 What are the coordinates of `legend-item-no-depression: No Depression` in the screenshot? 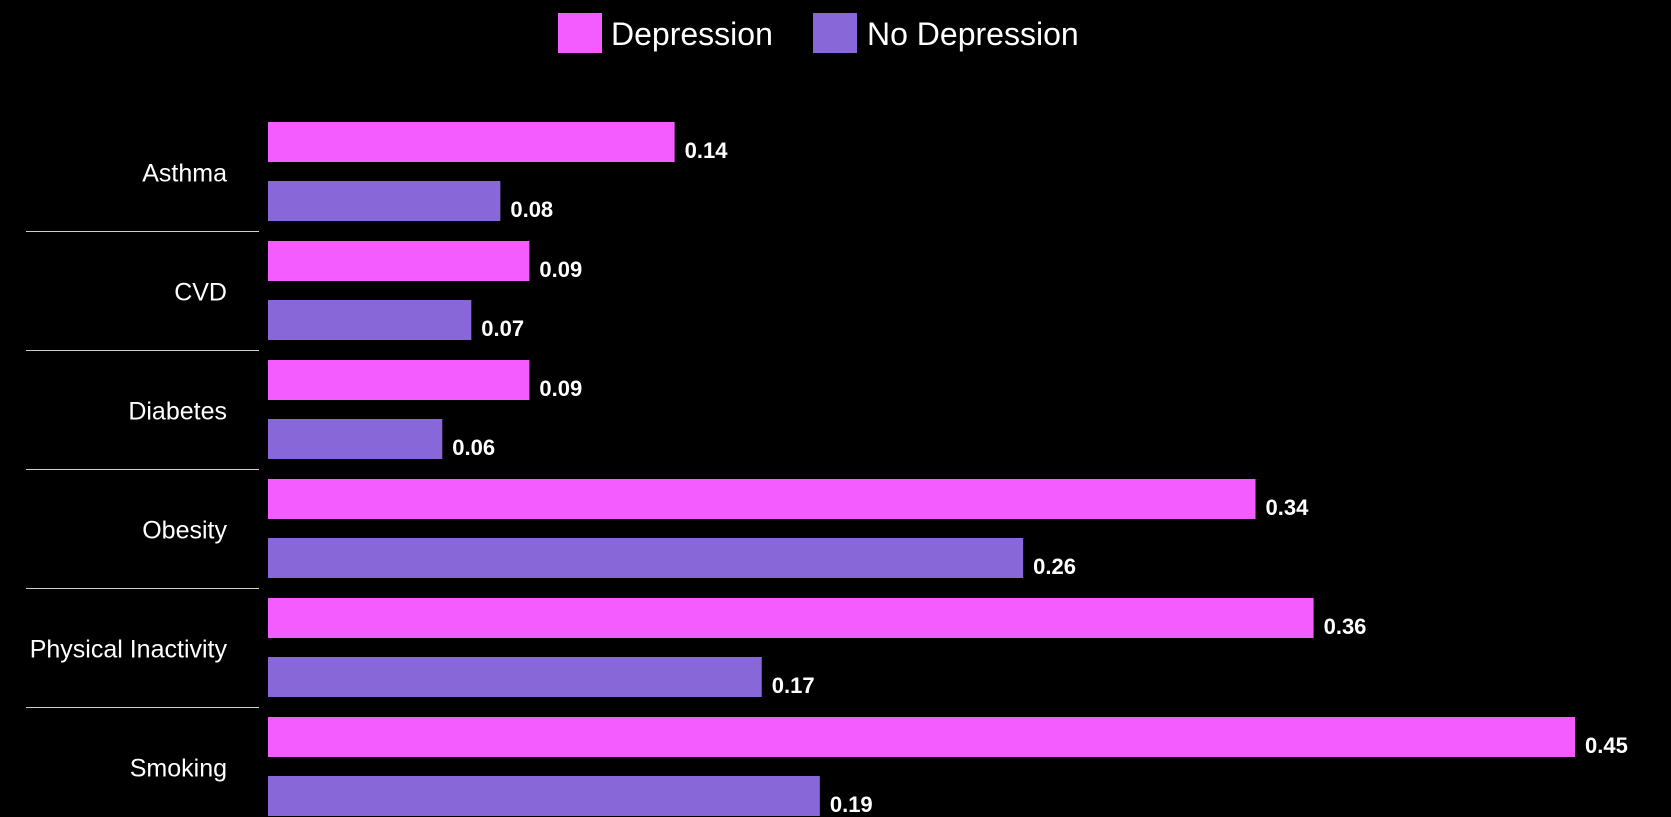 It's located at (946, 33).